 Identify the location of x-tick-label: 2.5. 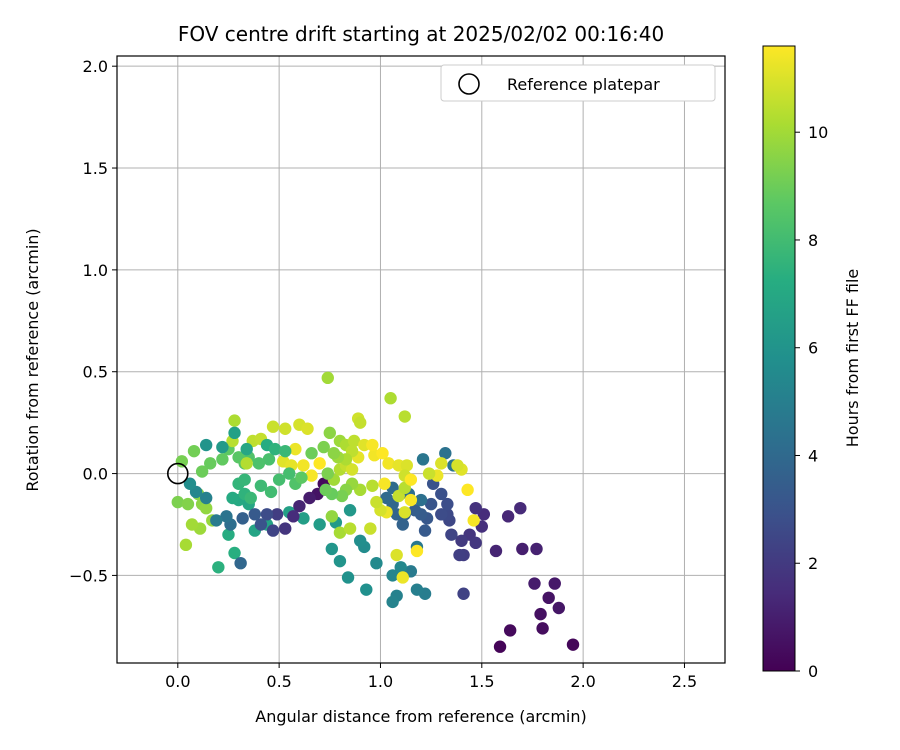
(684, 681).